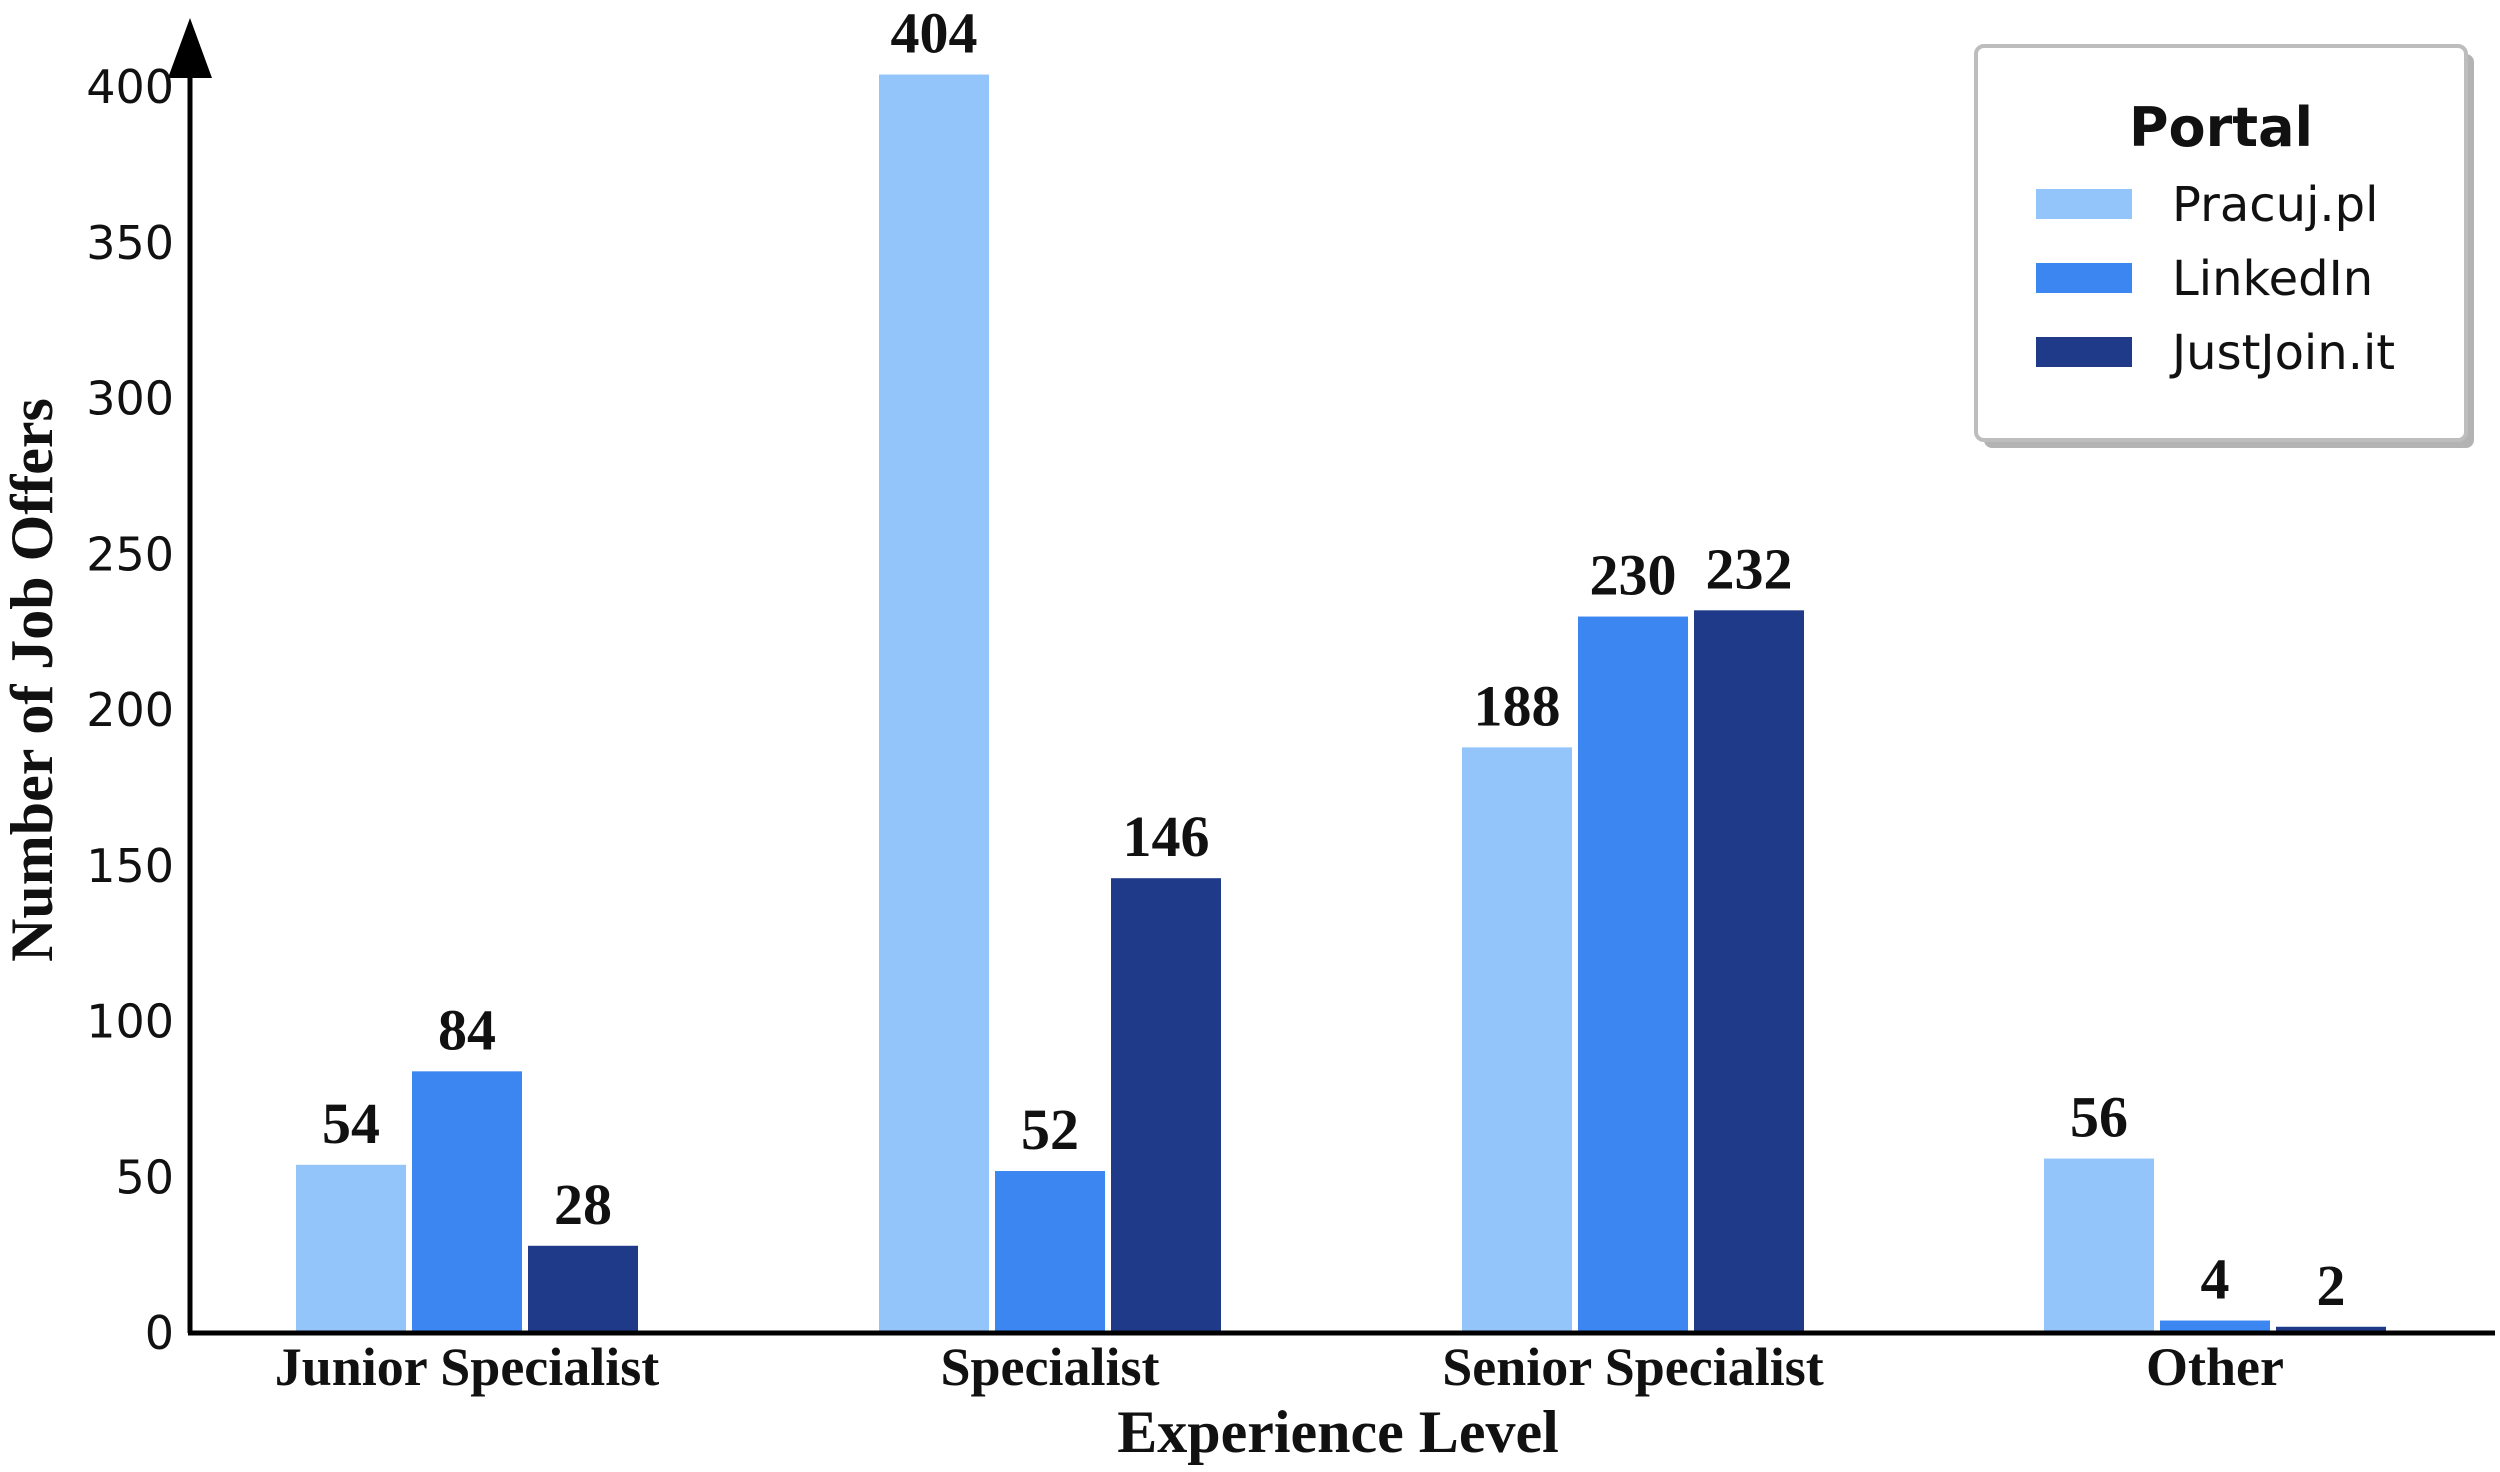 The width and height of the screenshot is (2500, 1472). What do you see at coordinates (583, 1289) in the screenshot?
I see `bar-justjoin-it-junior-specialist` at bounding box center [583, 1289].